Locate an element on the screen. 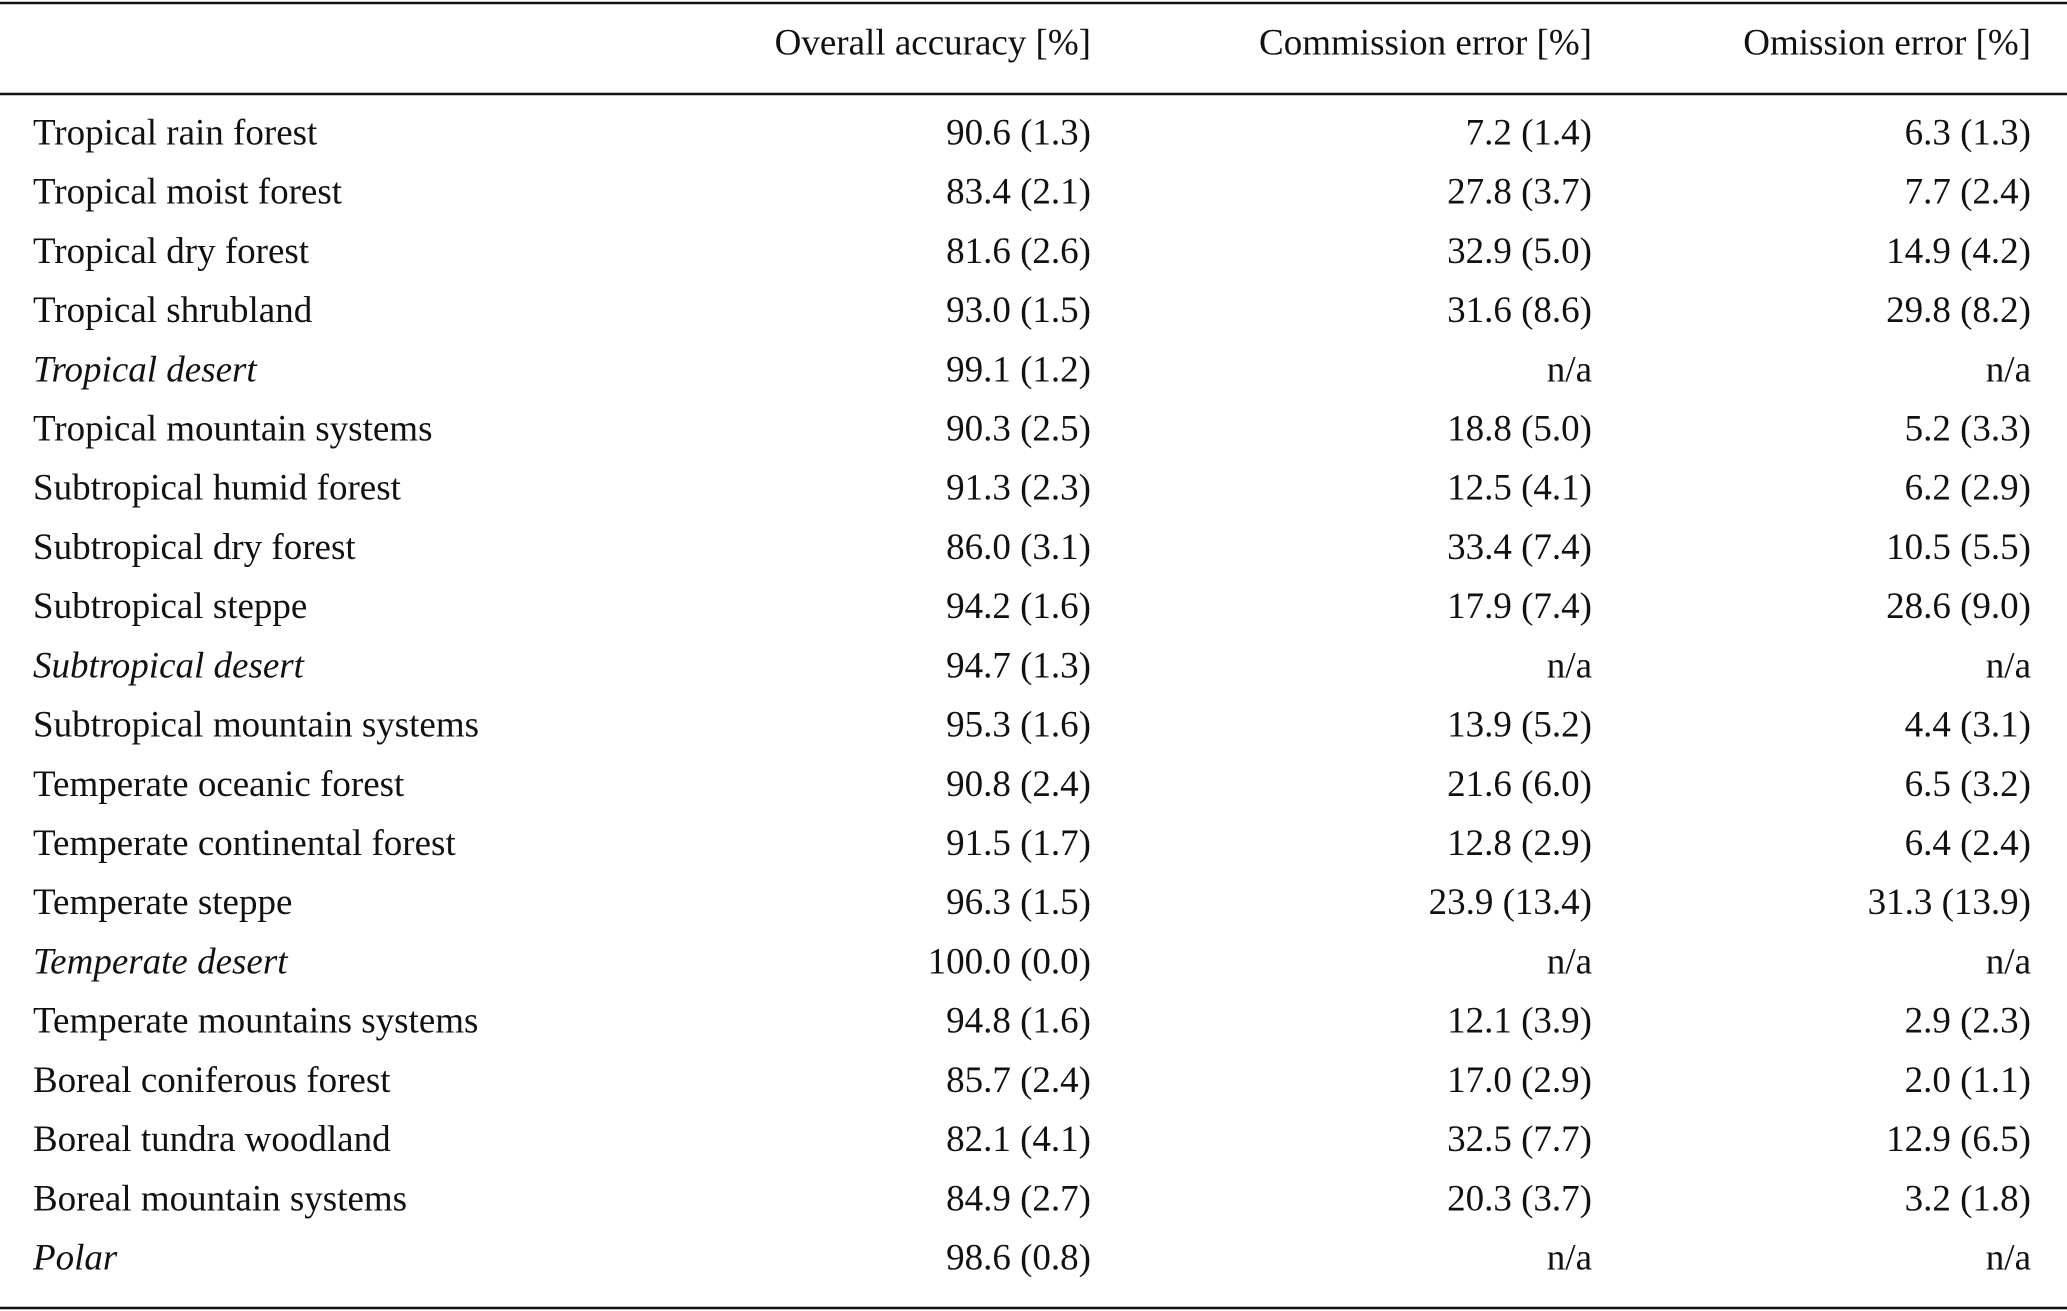 The height and width of the screenshot is (1311, 2067). row-label: Tropical desert is located at coordinates (145, 369).